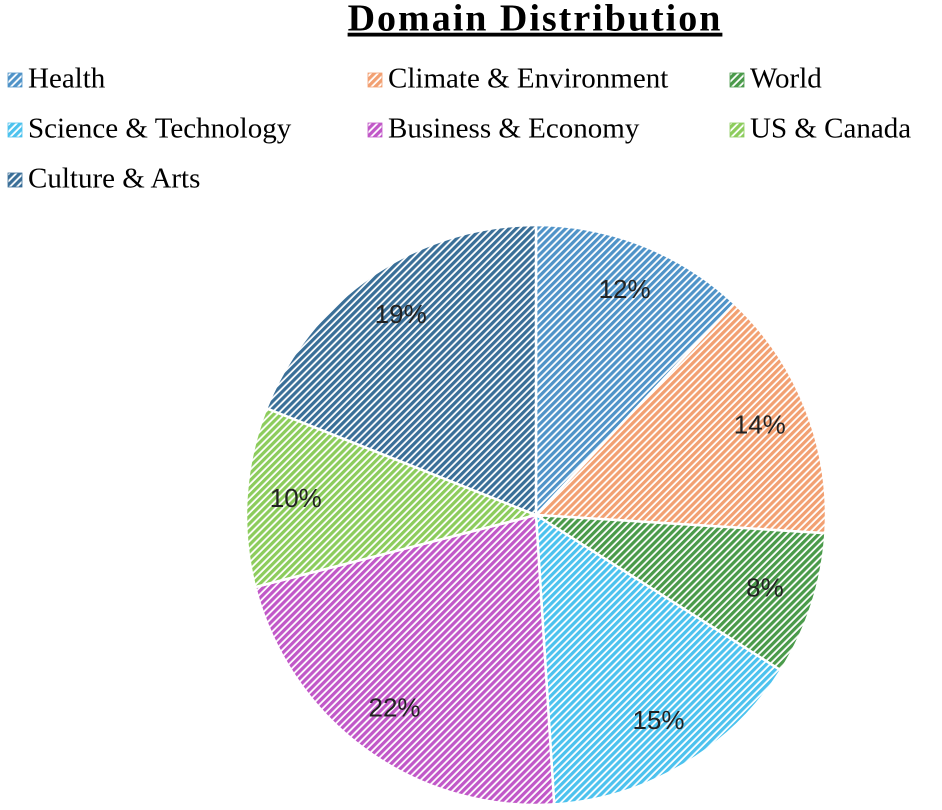 This screenshot has height=810, width=942. Describe the element at coordinates (394, 708) in the screenshot. I see `data-label: 22%` at that location.